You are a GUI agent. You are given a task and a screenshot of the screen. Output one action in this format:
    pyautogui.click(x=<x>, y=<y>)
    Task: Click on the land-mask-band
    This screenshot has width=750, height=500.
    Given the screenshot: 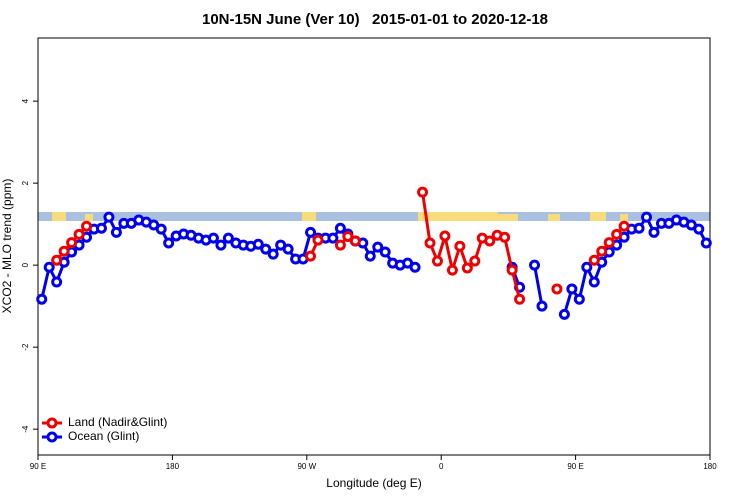 What is the action you would take?
    pyautogui.click(x=374, y=216)
    